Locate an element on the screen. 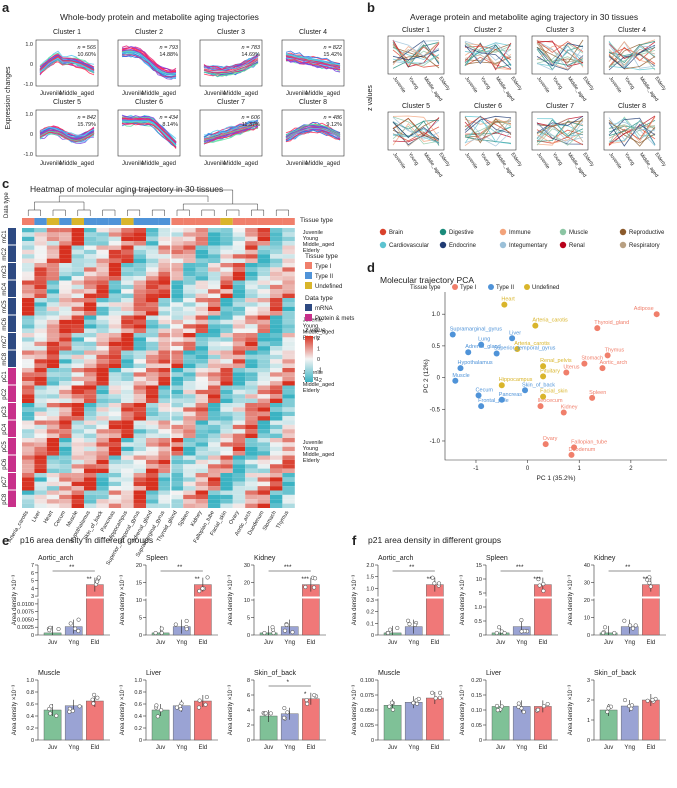  panel-c-legend-swatch is located at coordinates (308, 265).